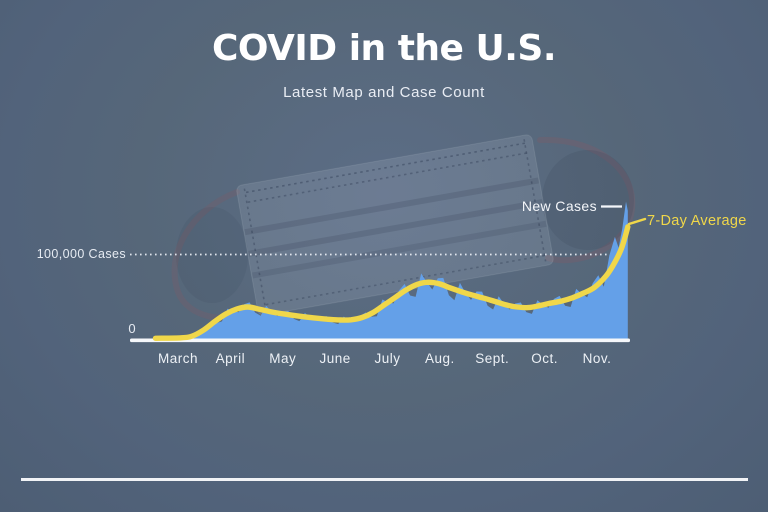  What do you see at coordinates (81, 254) in the screenshot?
I see `gridline-label: 100,000 Cases` at bounding box center [81, 254].